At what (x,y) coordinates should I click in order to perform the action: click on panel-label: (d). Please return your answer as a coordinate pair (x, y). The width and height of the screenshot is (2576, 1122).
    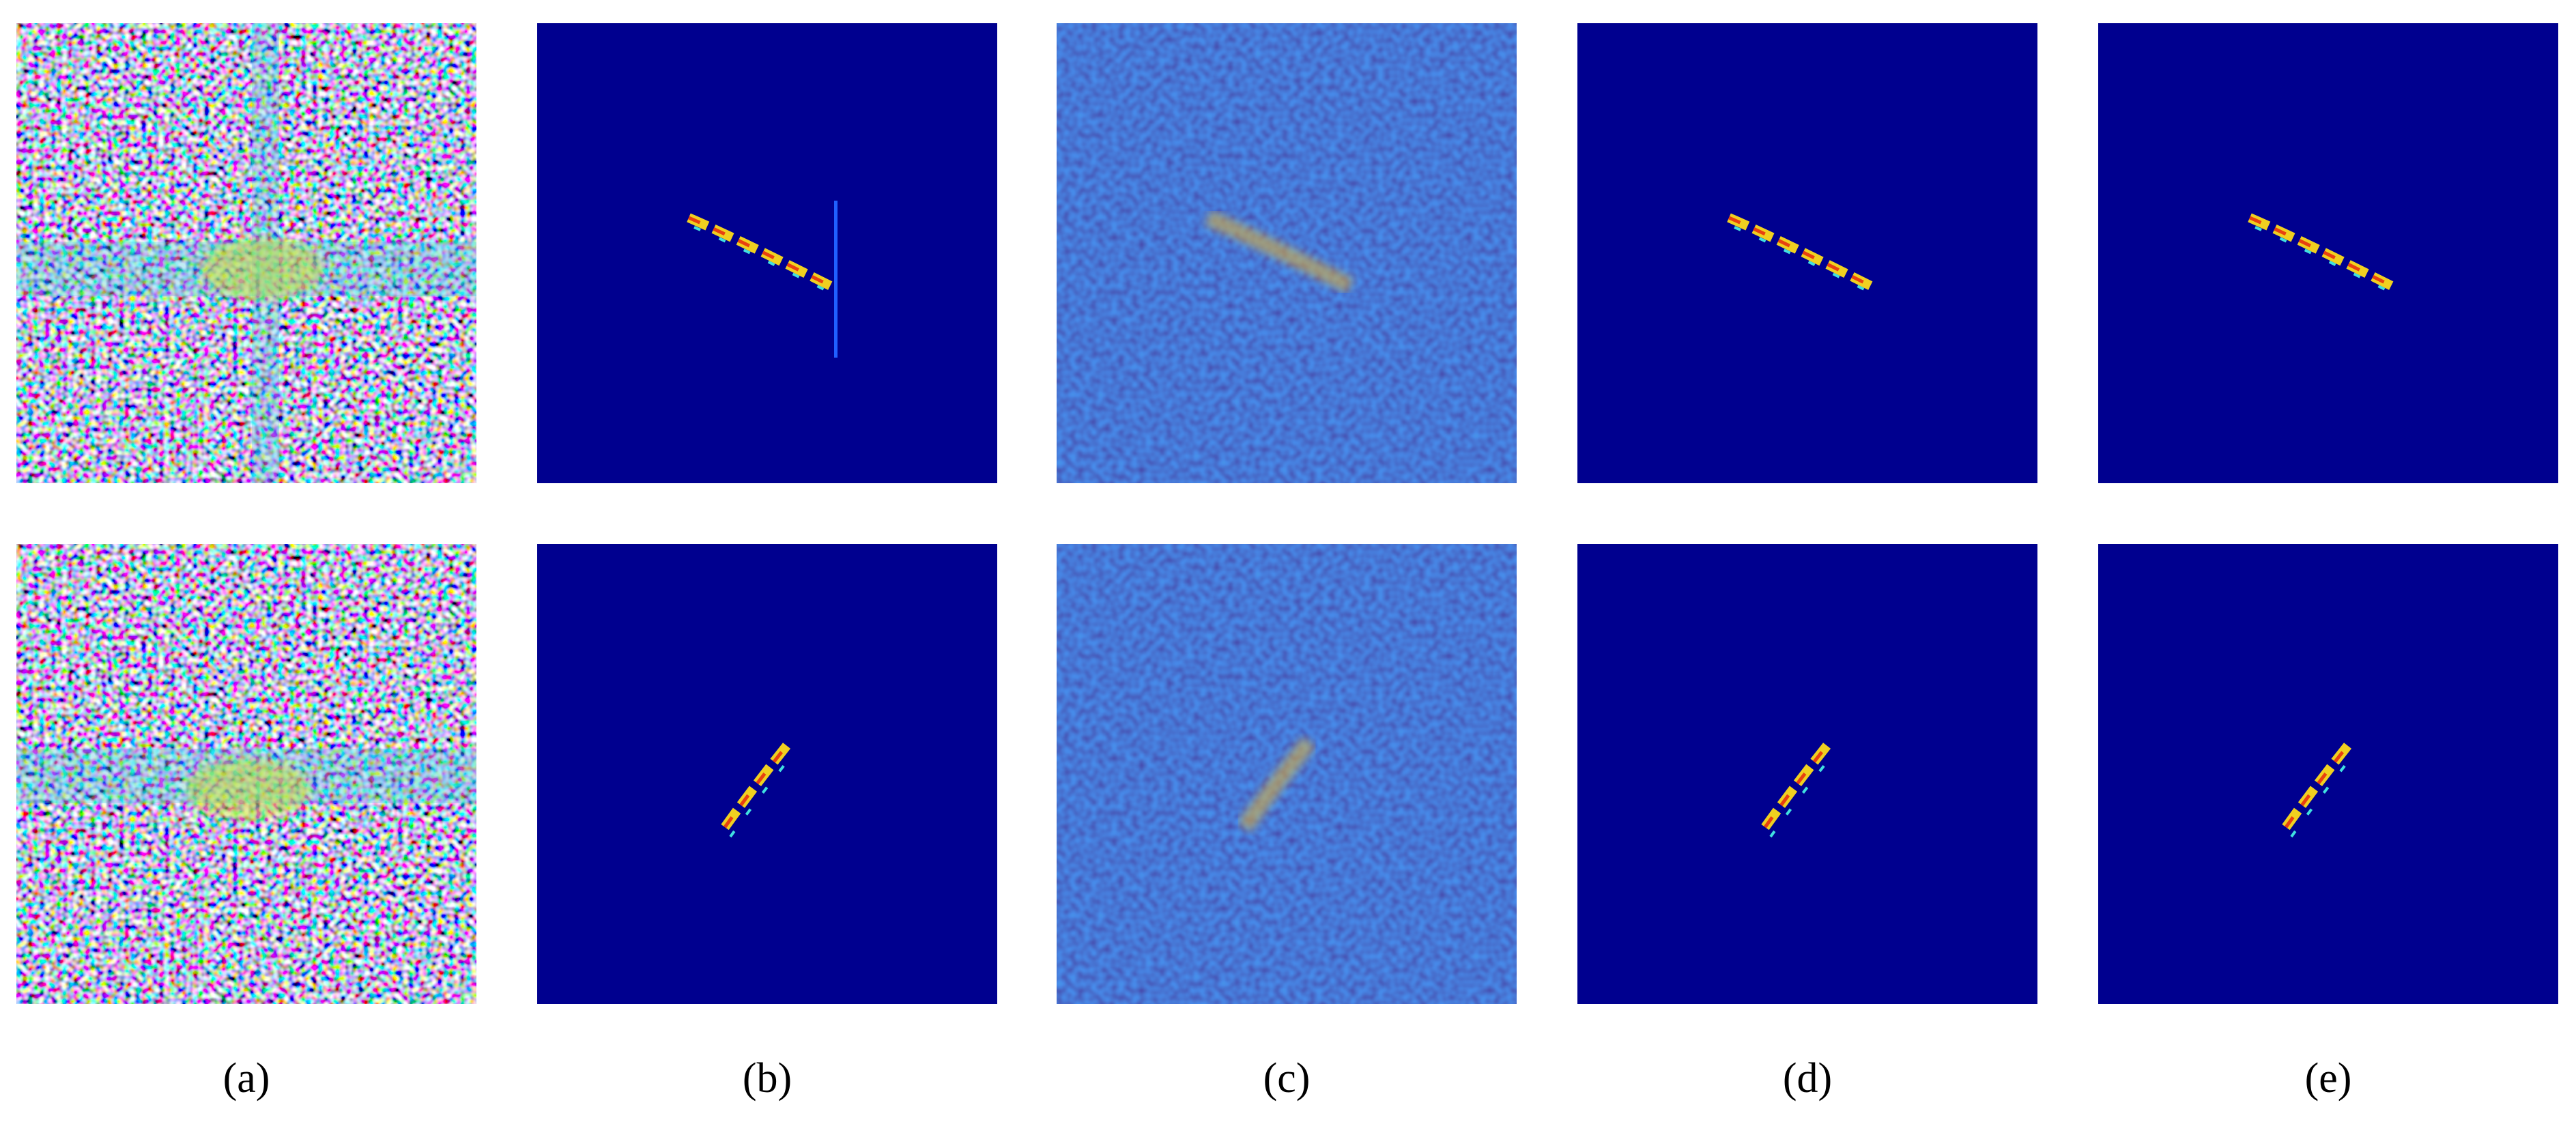
    Looking at the image, I should click on (1807, 1078).